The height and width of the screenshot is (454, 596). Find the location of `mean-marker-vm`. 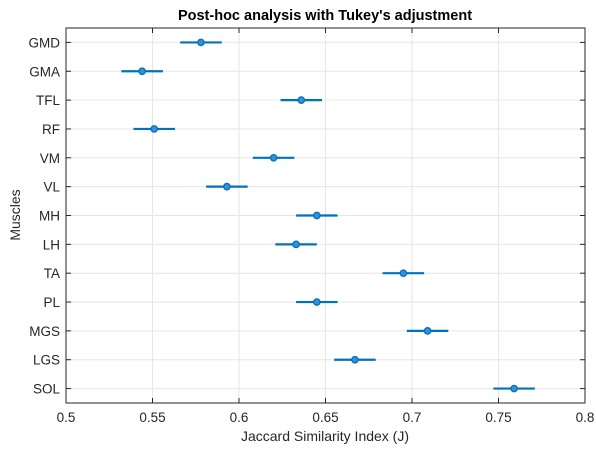

mean-marker-vm is located at coordinates (273, 157).